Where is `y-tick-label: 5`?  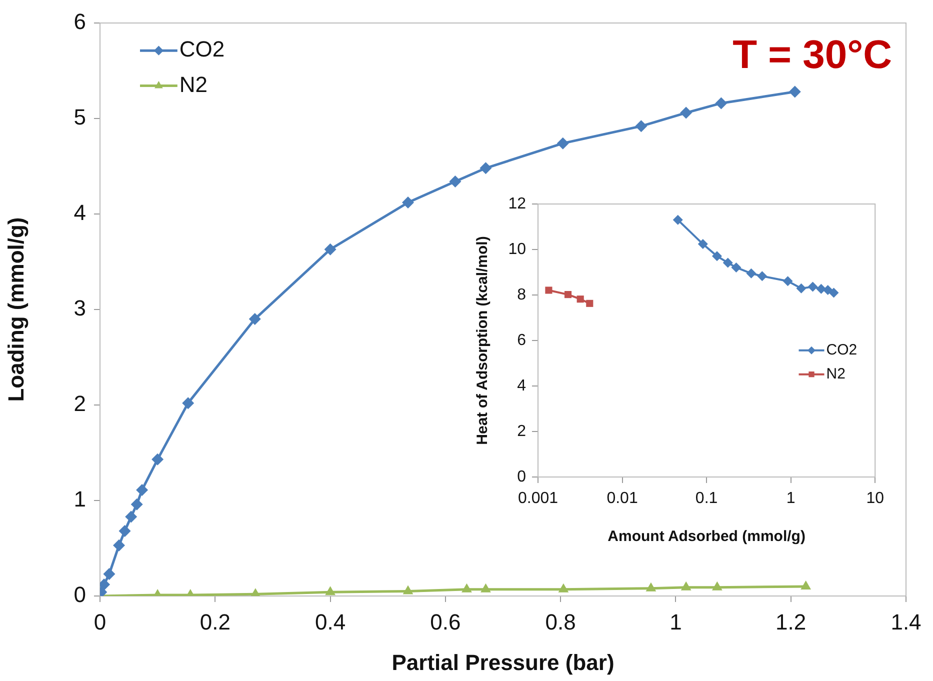
y-tick-label: 5 is located at coordinates (80, 117).